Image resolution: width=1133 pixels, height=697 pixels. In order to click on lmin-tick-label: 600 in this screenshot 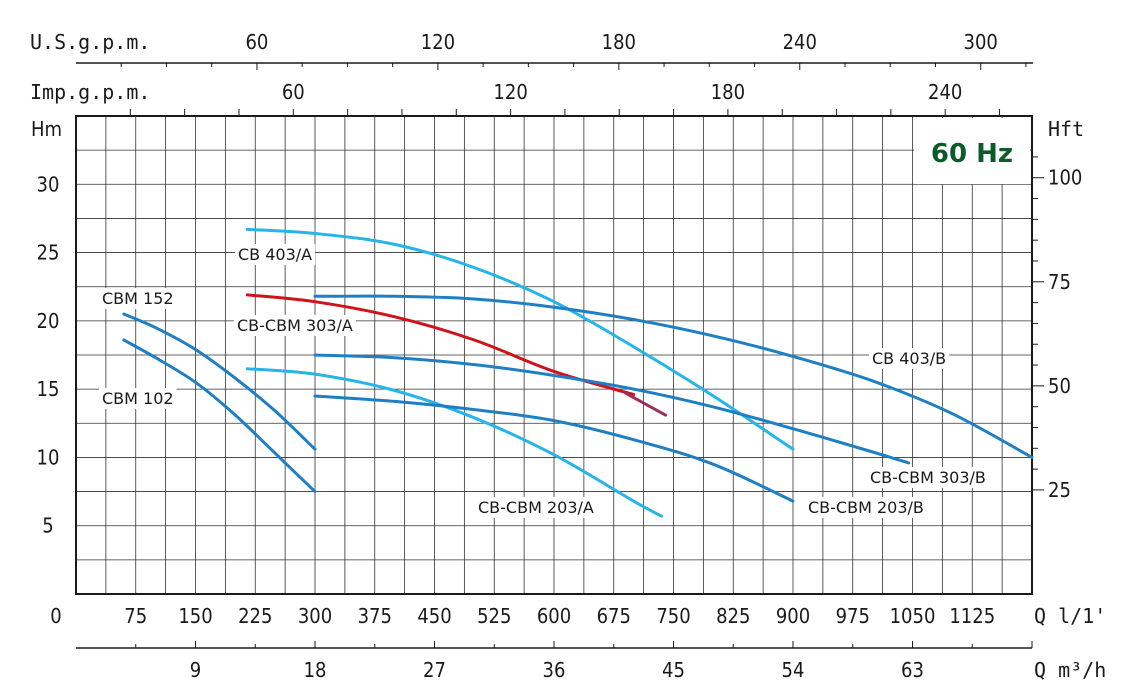, I will do `click(554, 616)`.